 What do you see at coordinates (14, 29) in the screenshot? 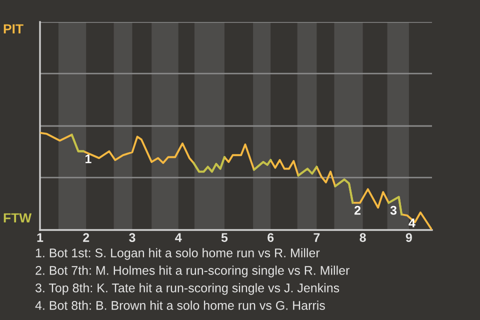
I see `text: PIT` at bounding box center [14, 29].